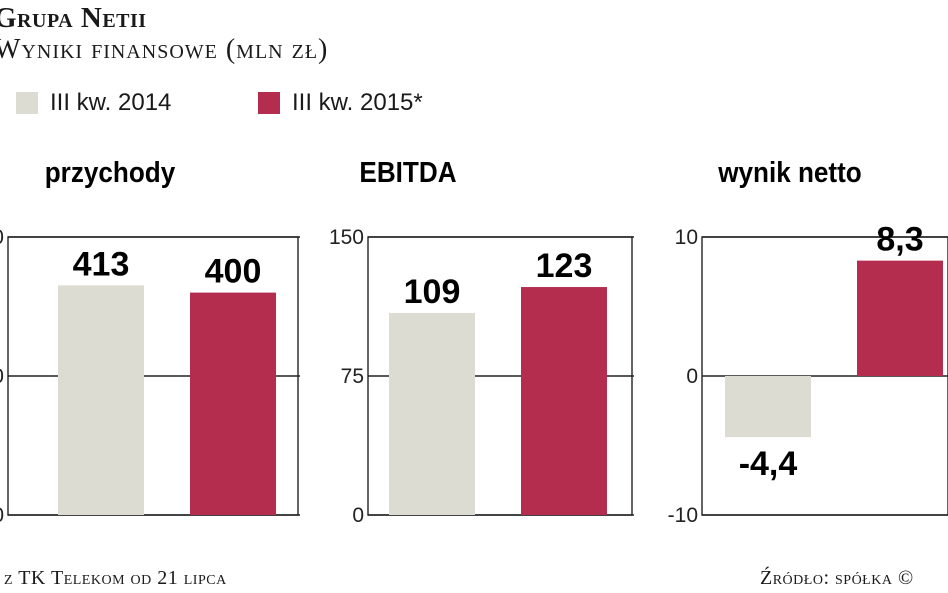 The image size is (948, 593). Describe the element at coordinates (686, 237) in the screenshot. I see `y-tick-label: 10` at that location.